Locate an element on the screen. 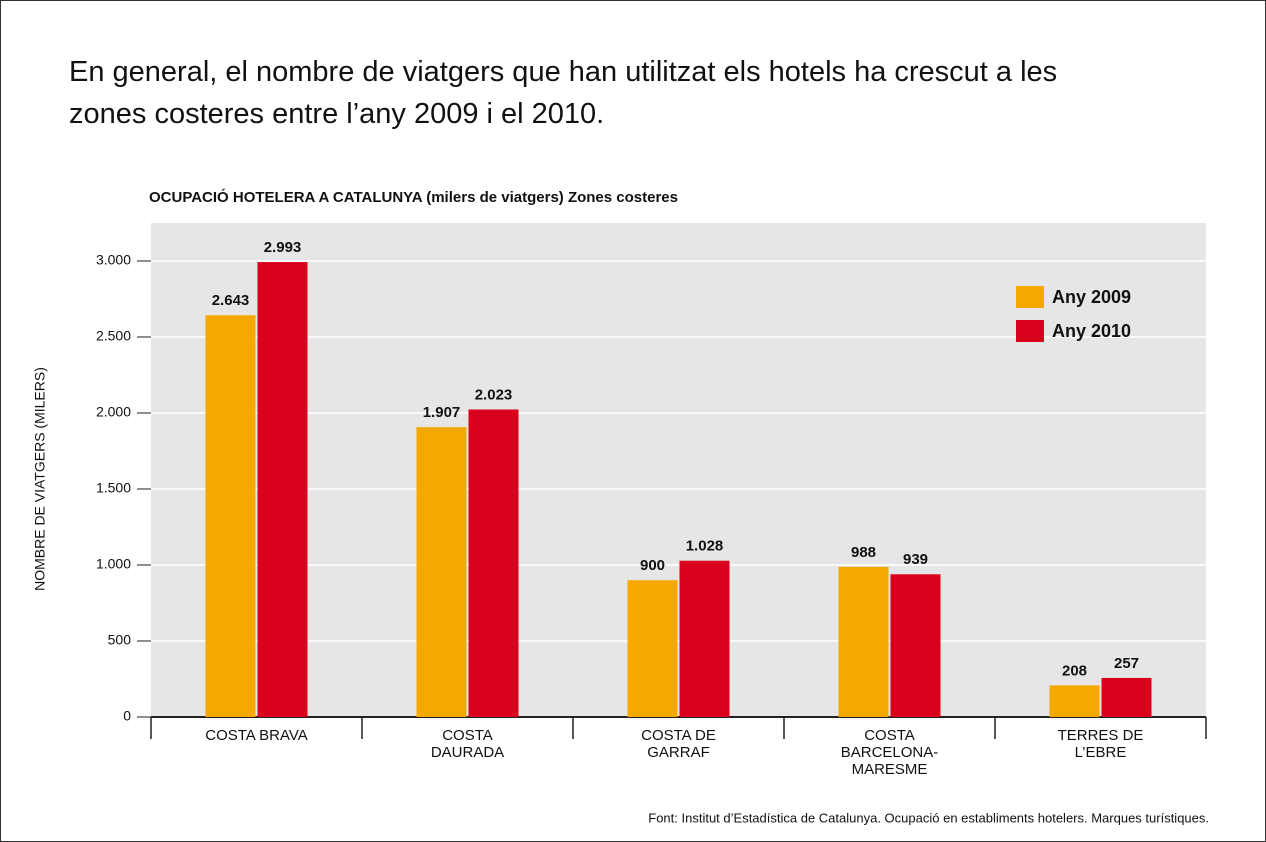 The width and height of the screenshot is (1266, 842). value-label: 1.028 is located at coordinates (705, 546).